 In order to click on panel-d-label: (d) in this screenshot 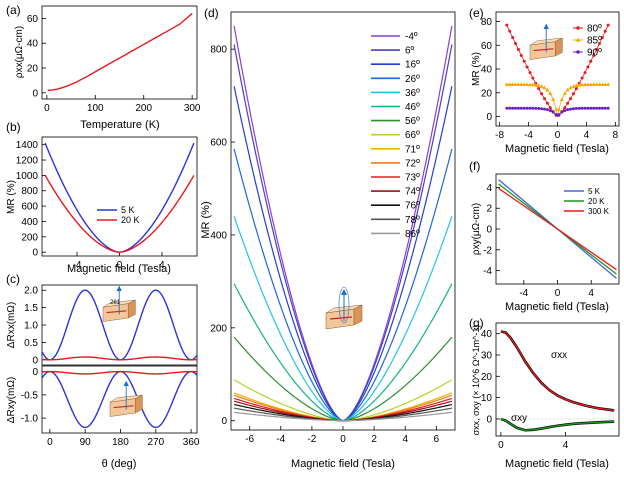, I will do `click(211, 13)`.